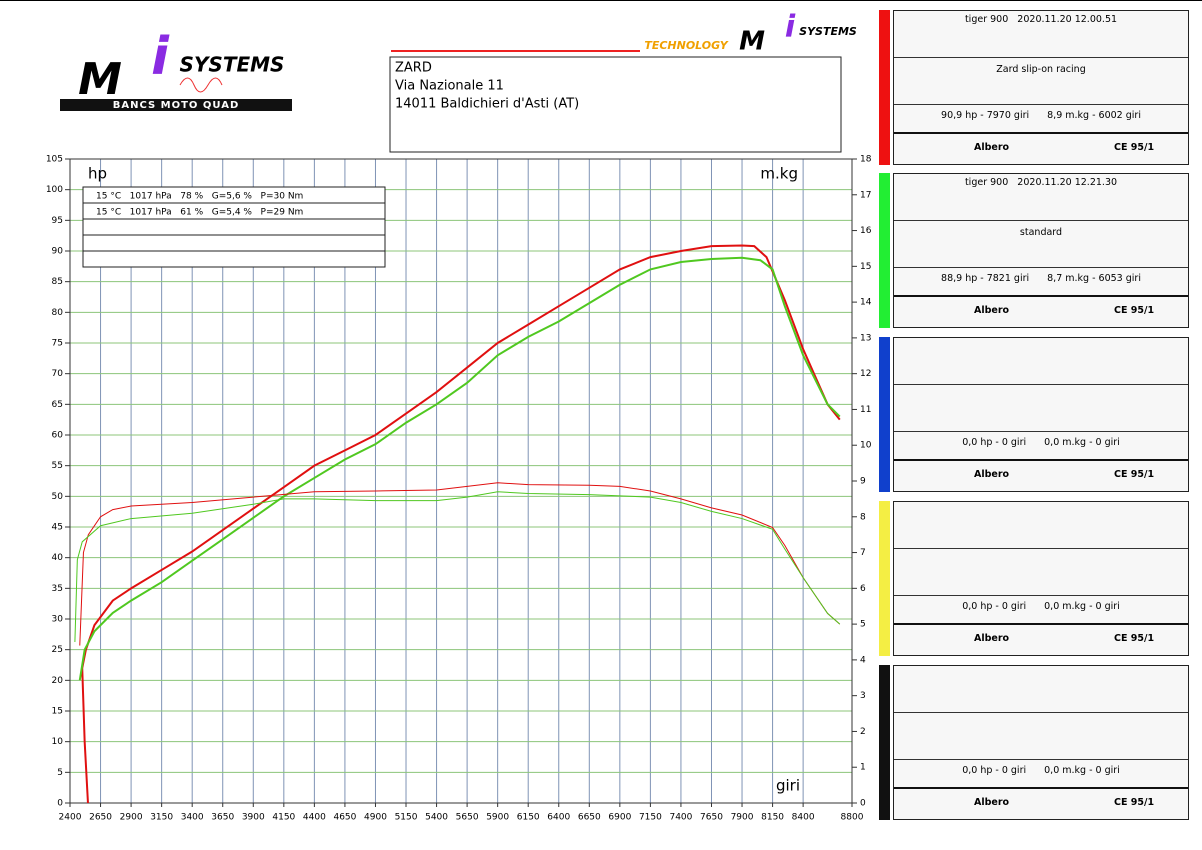  What do you see at coordinates (57, 344) in the screenshot?
I see `y-tick-label: 75` at bounding box center [57, 344].